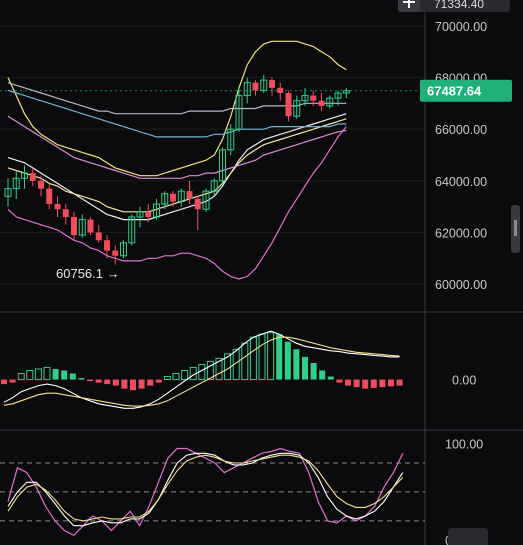 Image resolution: width=523 pixels, height=545 pixels. I want to click on ma-yellow-line, so click(177, 165).